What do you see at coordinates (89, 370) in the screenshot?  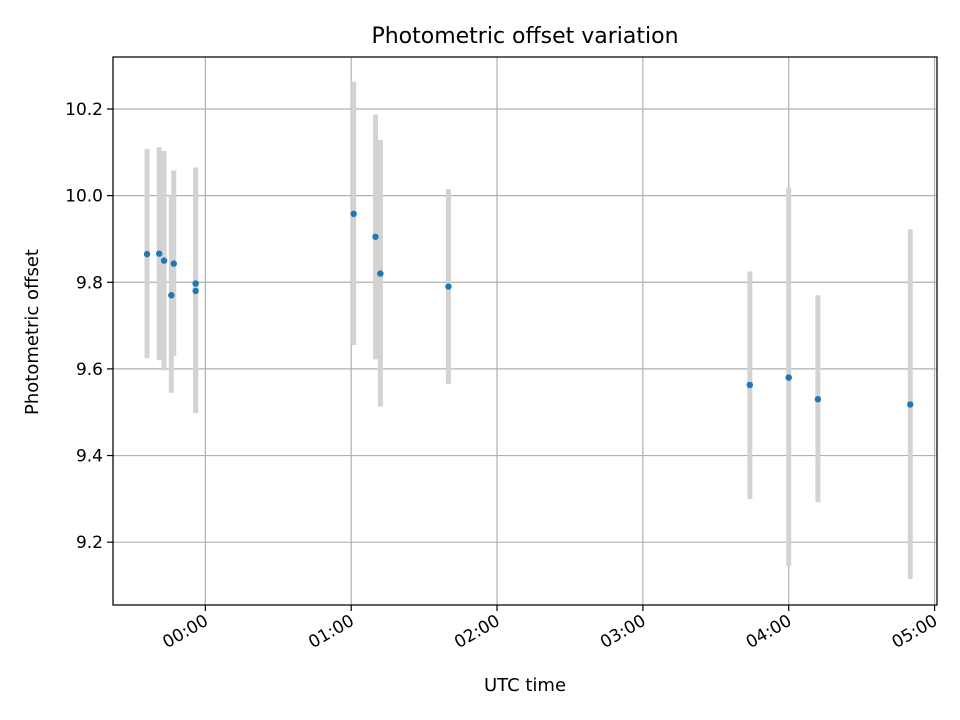 I see `y-tick-label: 9.6` at bounding box center [89, 370].